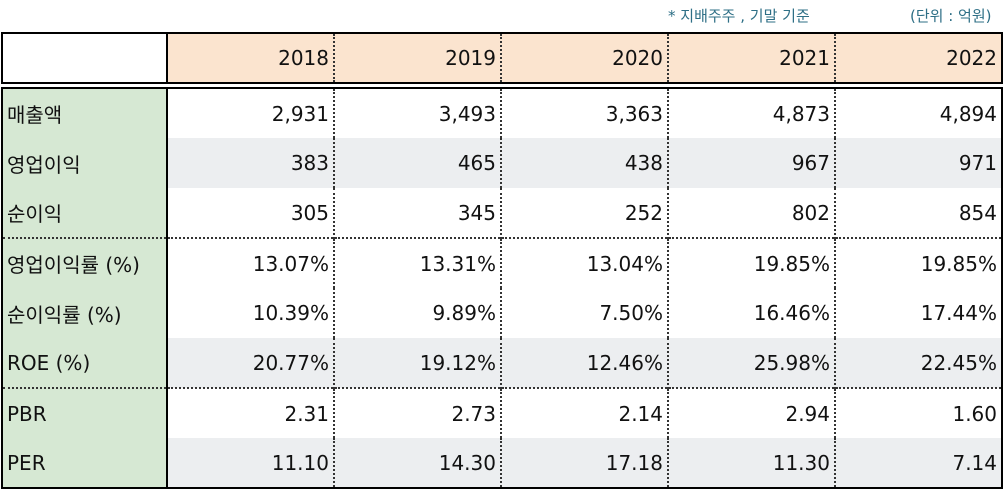  What do you see at coordinates (418, 412) in the screenshot?
I see `cell-value: 2.73` at bounding box center [418, 412].